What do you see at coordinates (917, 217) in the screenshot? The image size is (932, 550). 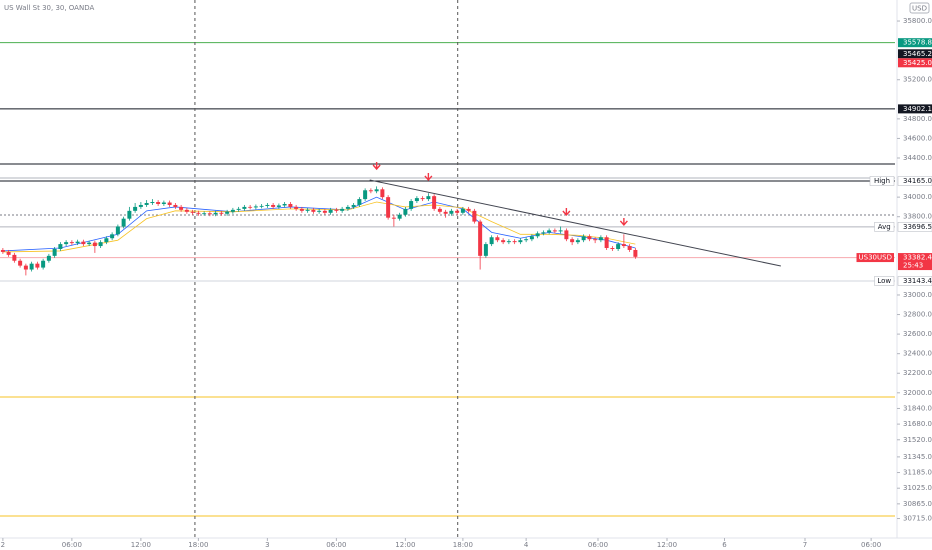 I see `y-tick-label: 33800.0` at bounding box center [917, 217].